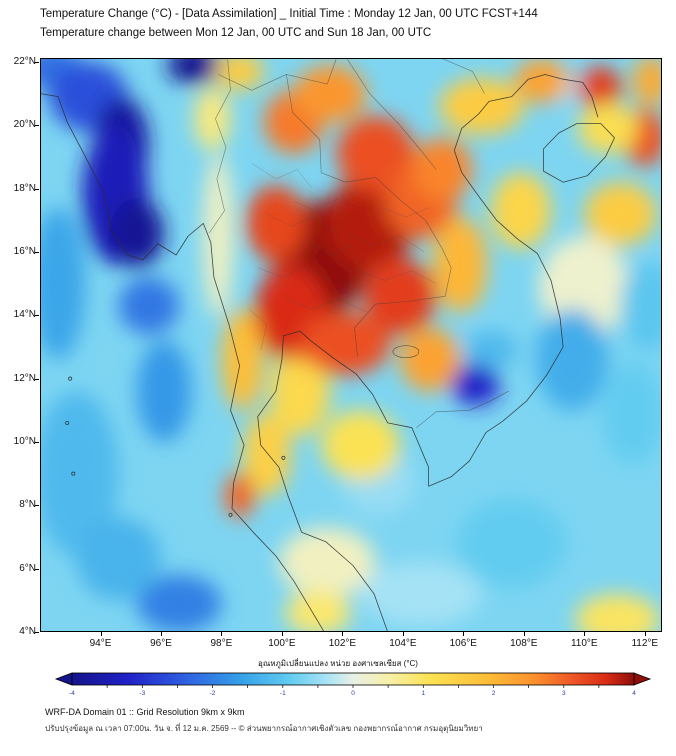 The height and width of the screenshot is (756, 676). Describe the element at coordinates (463, 643) in the screenshot. I see `x-tick-label: 106°E` at that location.